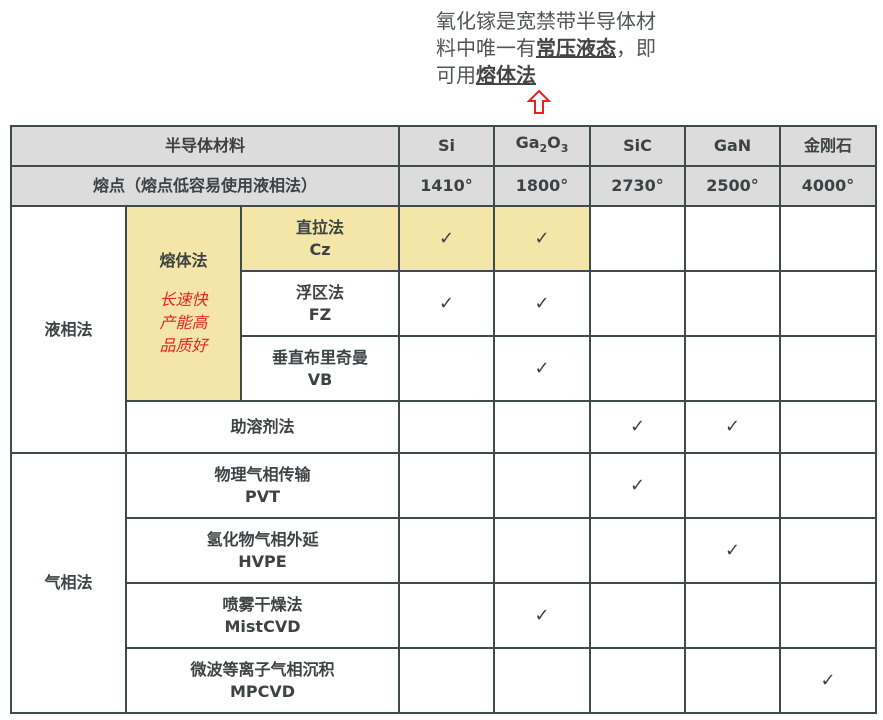  Describe the element at coordinates (506, 75) in the screenshot. I see `note-emphasis-melt: 熔体法` at that location.